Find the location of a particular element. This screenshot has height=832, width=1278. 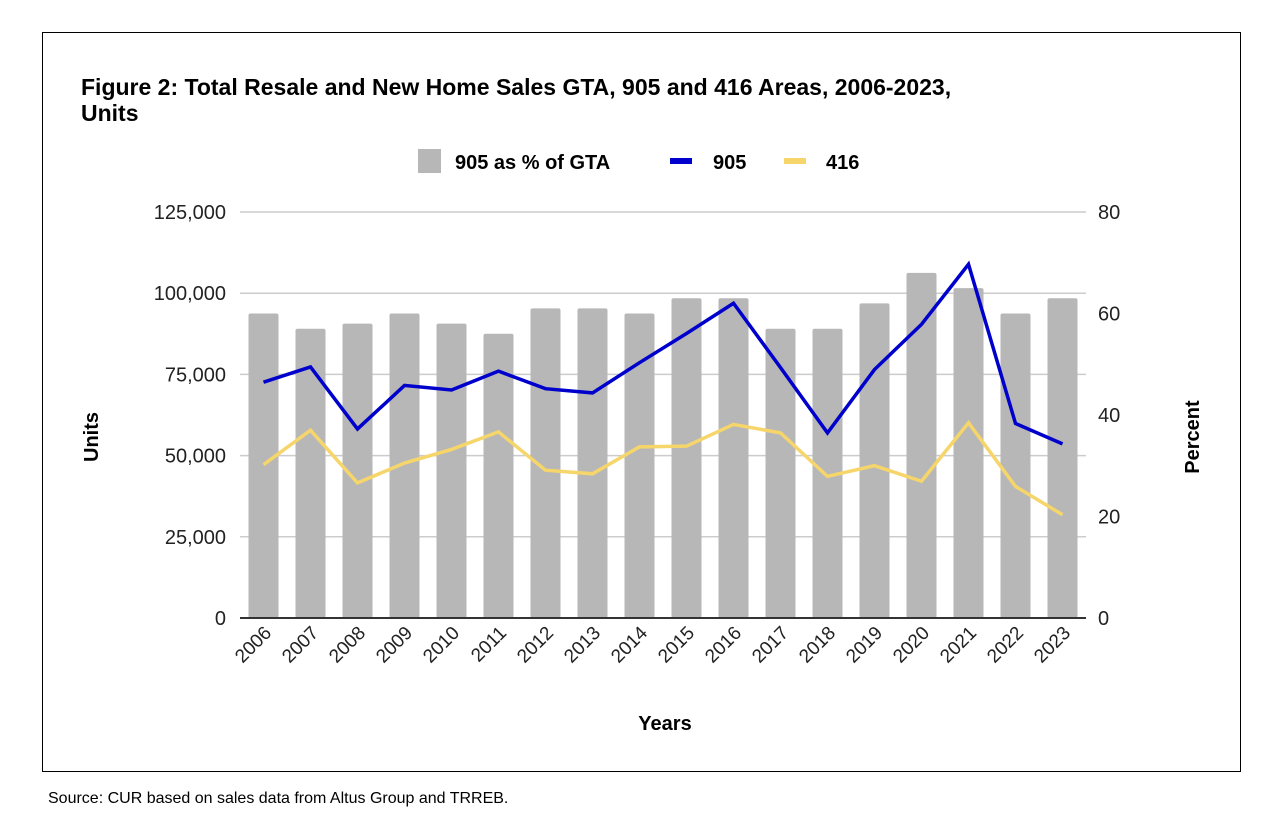

x-tick-label: 2020 is located at coordinates (911, 645).